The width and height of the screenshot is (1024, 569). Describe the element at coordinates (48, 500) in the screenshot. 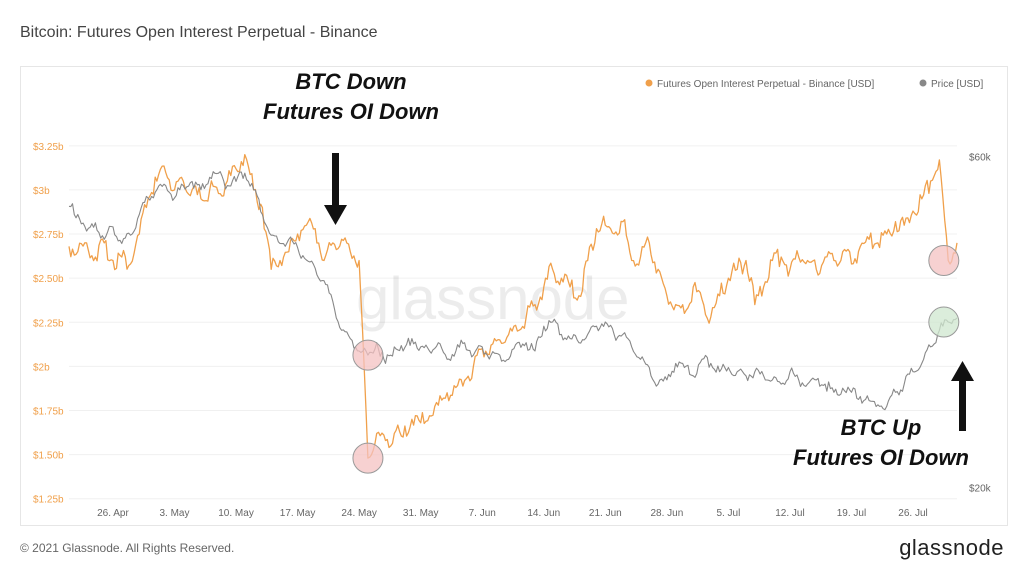

I see `y-left-tick-label: $1.25b` at that location.